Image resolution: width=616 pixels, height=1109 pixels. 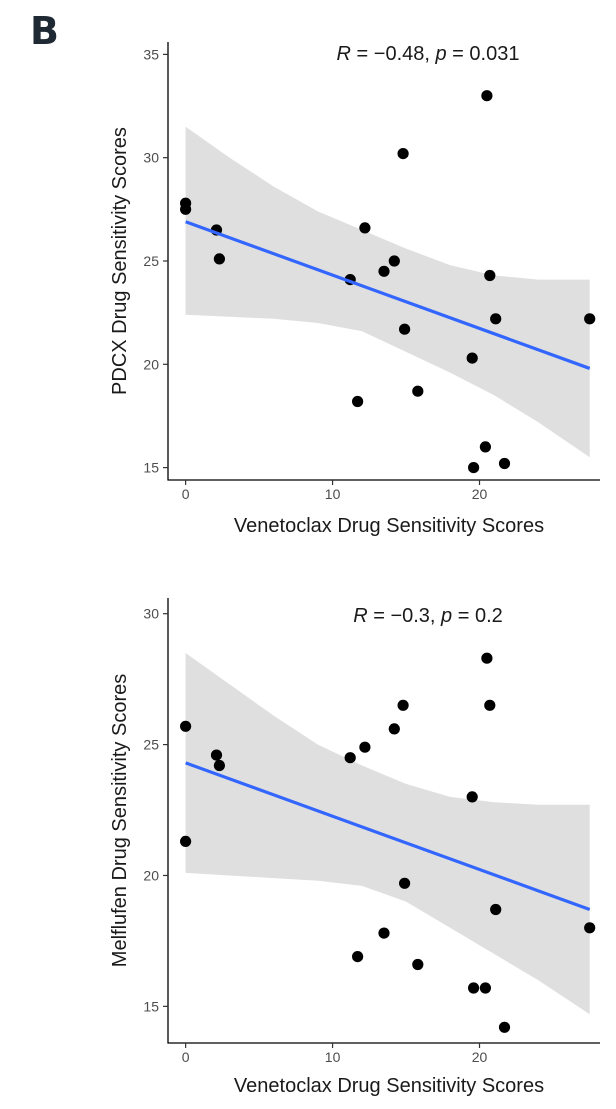 What do you see at coordinates (120, 820) in the screenshot?
I see `y-axis-title: Melflufen Drug Sensitivity Scores` at bounding box center [120, 820].